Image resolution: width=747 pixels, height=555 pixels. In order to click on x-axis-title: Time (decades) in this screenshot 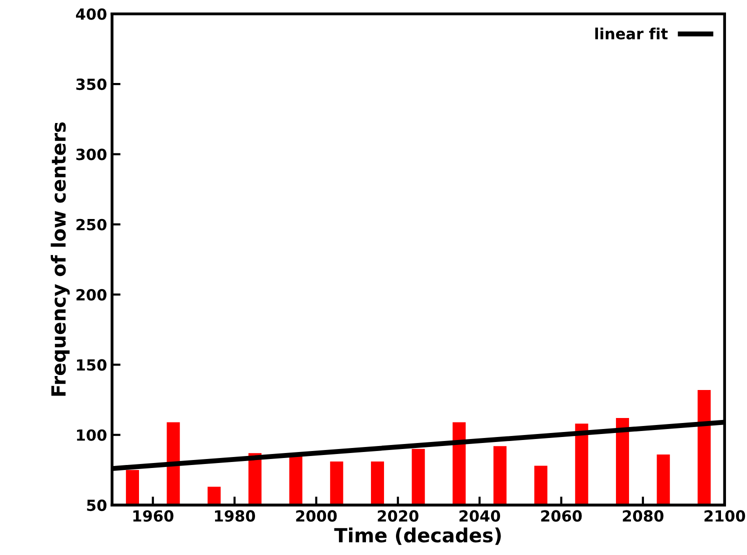, I will do `click(417, 536)`.